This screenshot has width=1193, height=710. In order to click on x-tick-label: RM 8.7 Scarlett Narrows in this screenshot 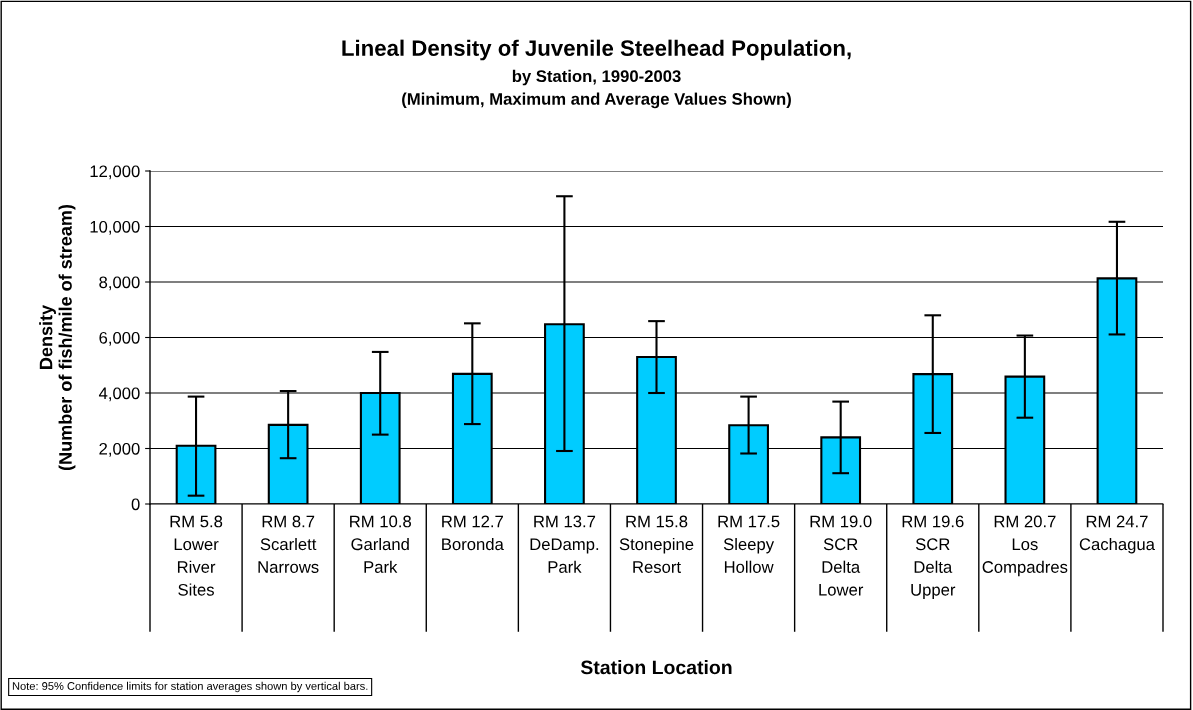, I will do `click(288, 544)`.